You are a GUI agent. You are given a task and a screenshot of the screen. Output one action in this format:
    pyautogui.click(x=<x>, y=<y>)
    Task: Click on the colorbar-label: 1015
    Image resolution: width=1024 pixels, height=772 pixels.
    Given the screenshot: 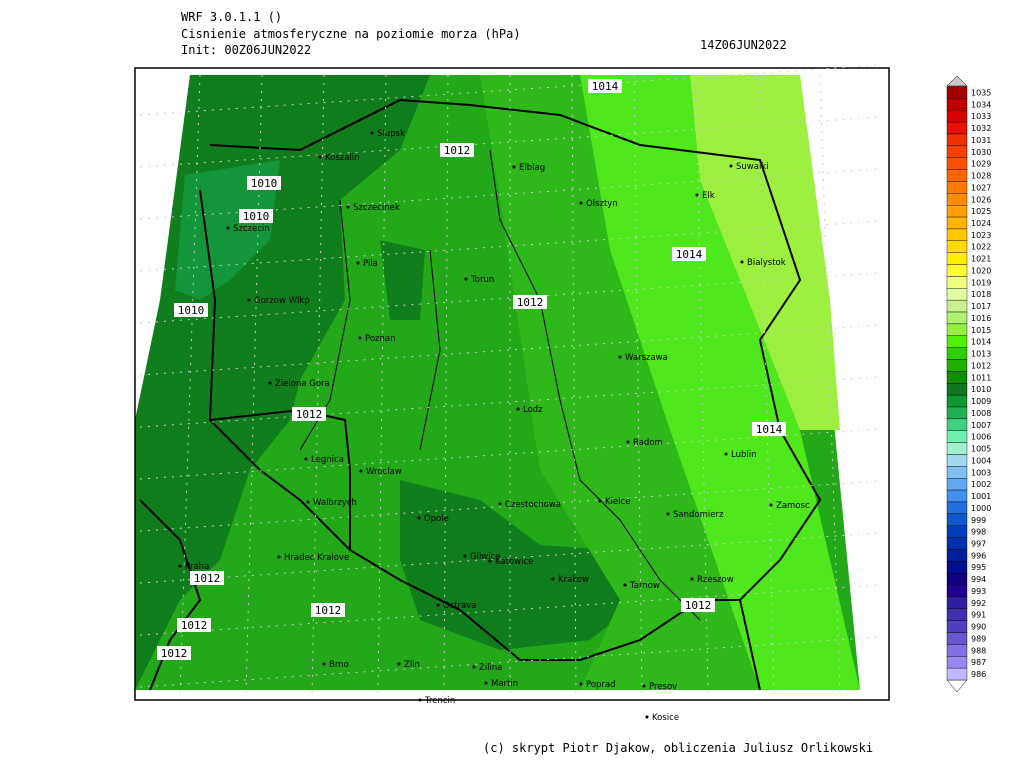 What is the action you would take?
    pyautogui.click(x=981, y=330)
    